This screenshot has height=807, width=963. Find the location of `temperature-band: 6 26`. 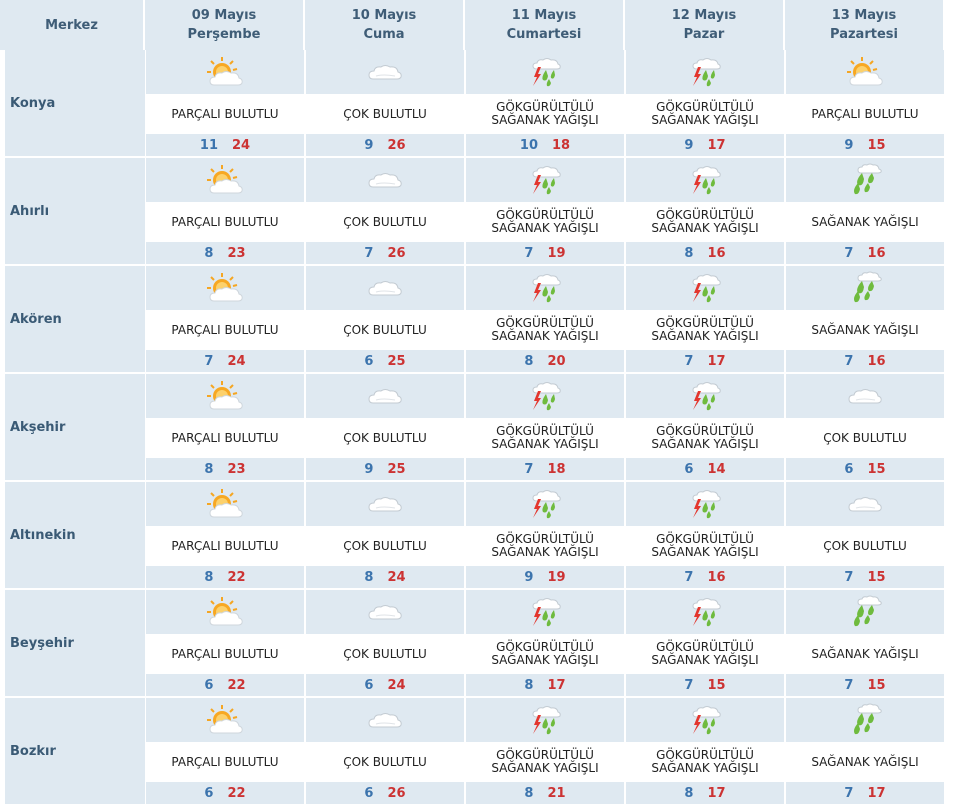

temperature-band: 6 26 is located at coordinates (385, 793).